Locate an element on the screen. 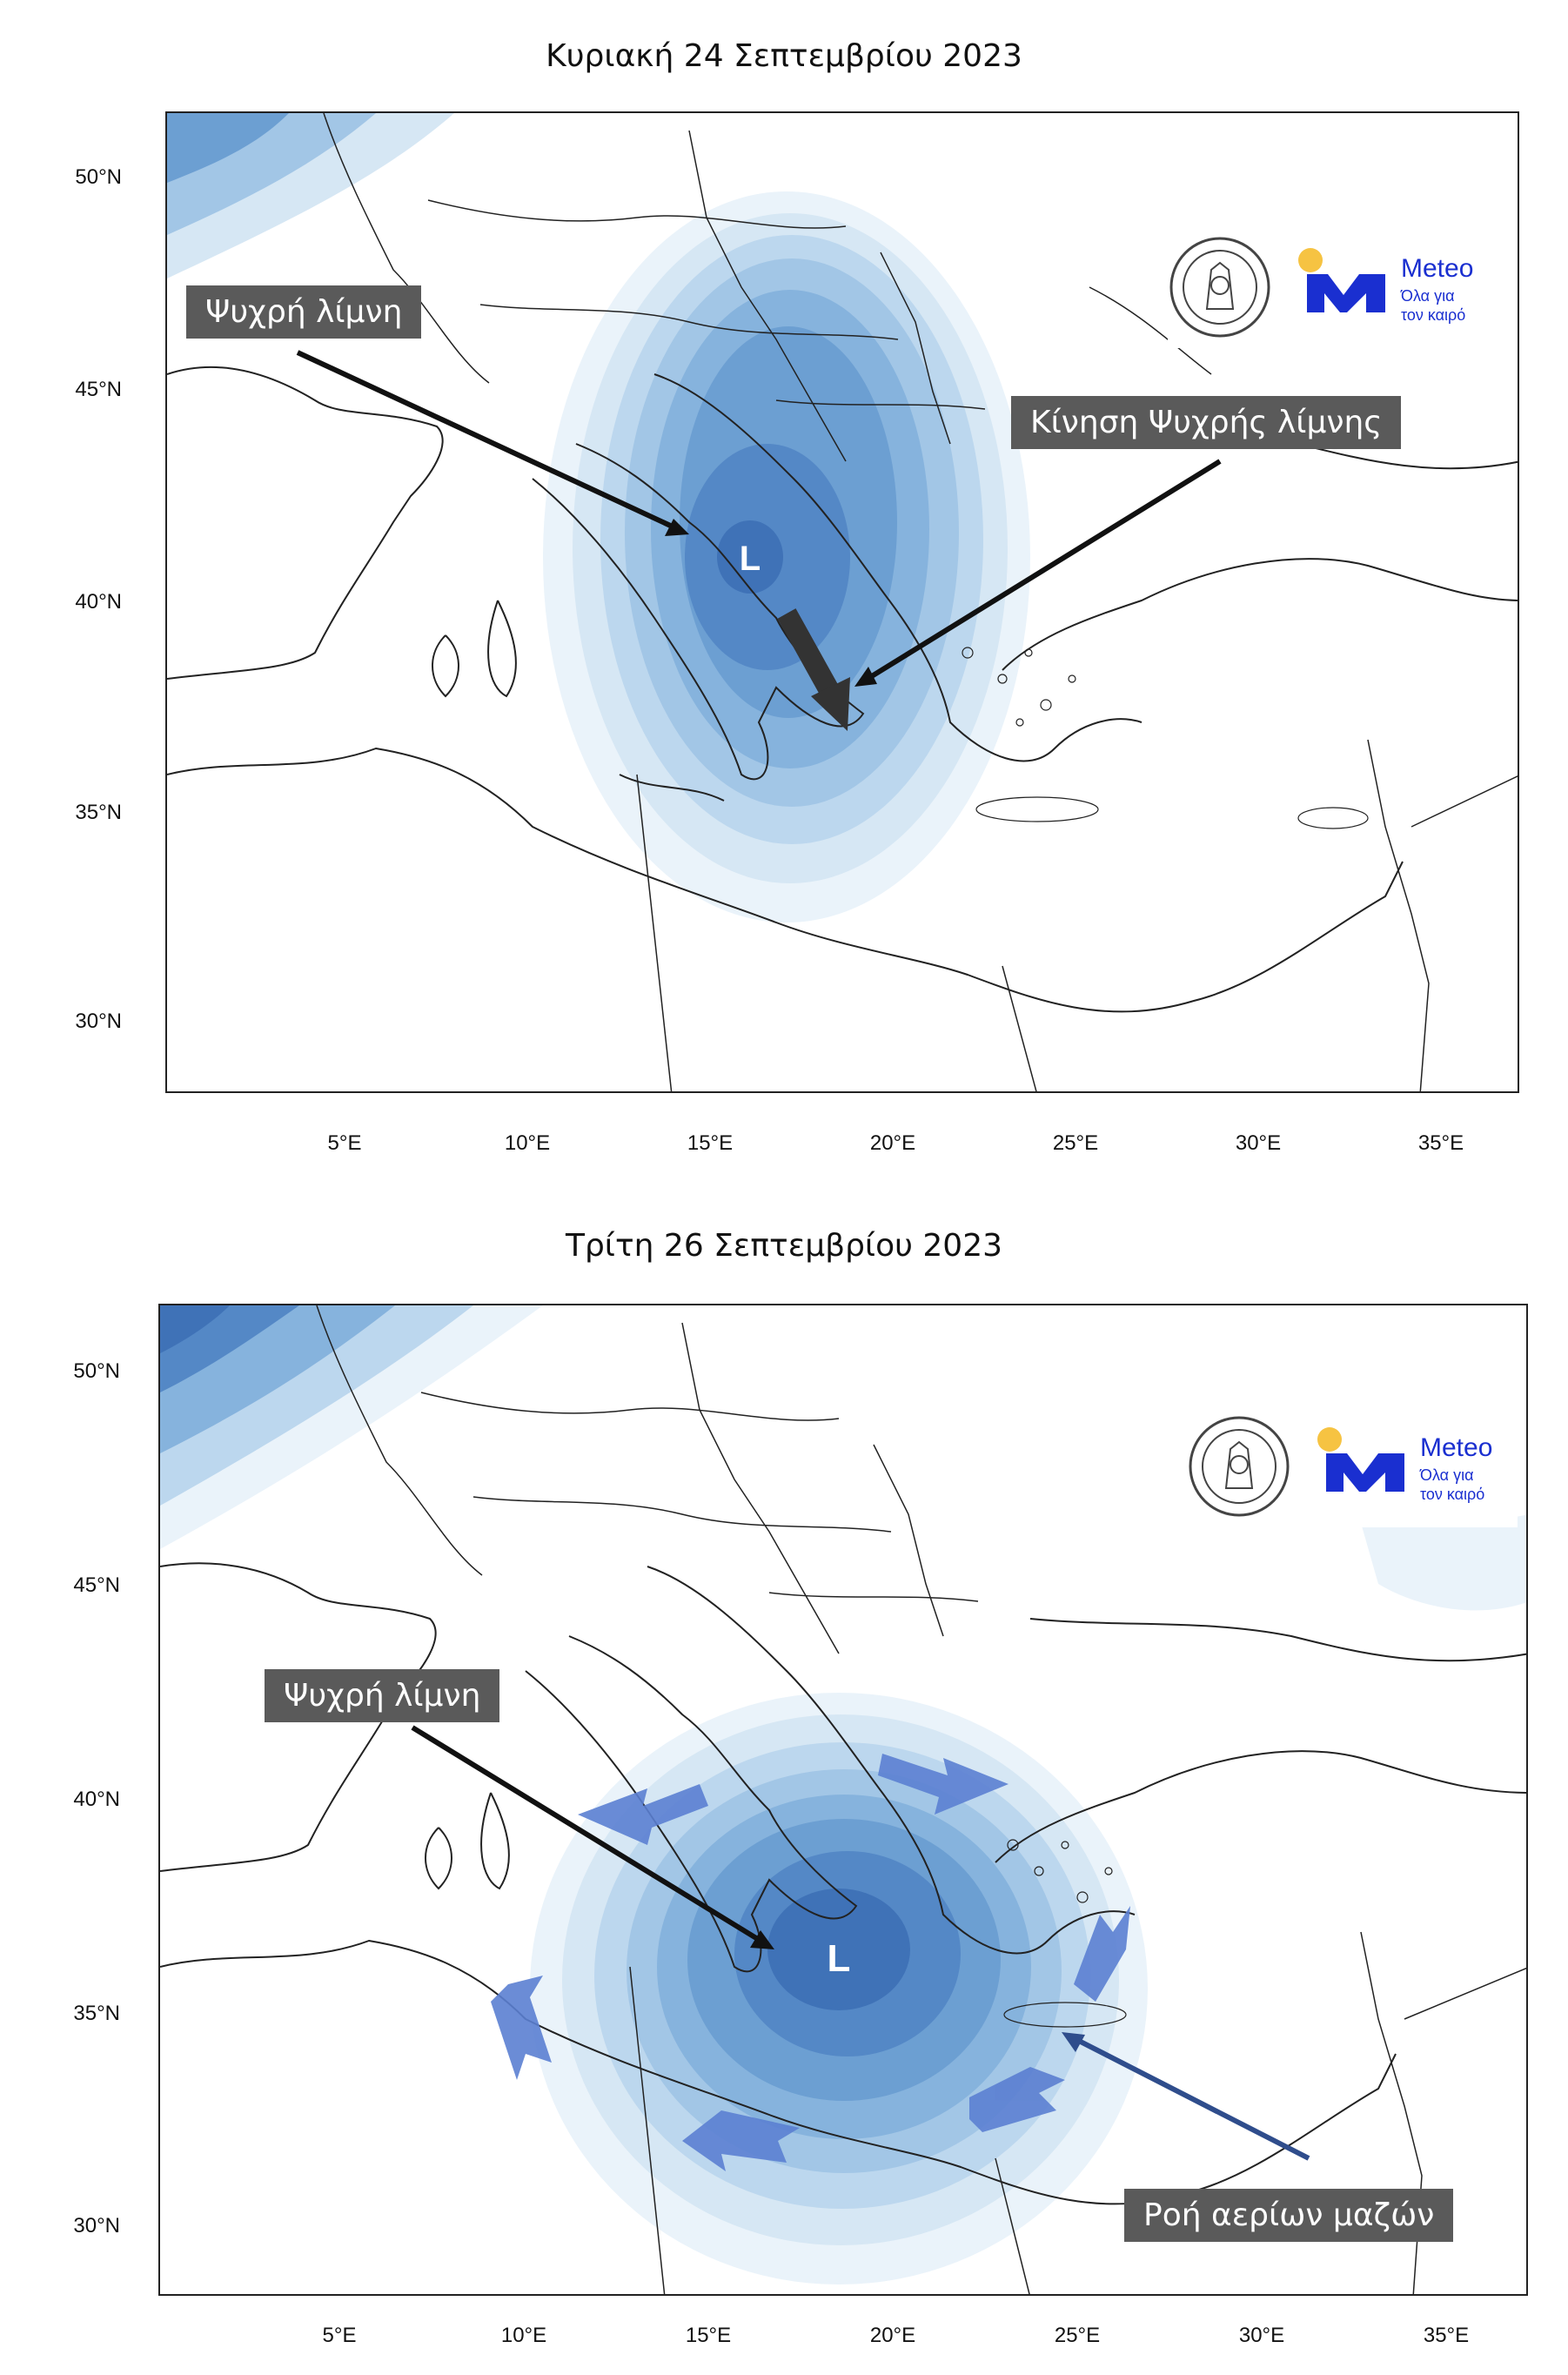  air-mass-flow-arrows is located at coordinates (811, 1962).